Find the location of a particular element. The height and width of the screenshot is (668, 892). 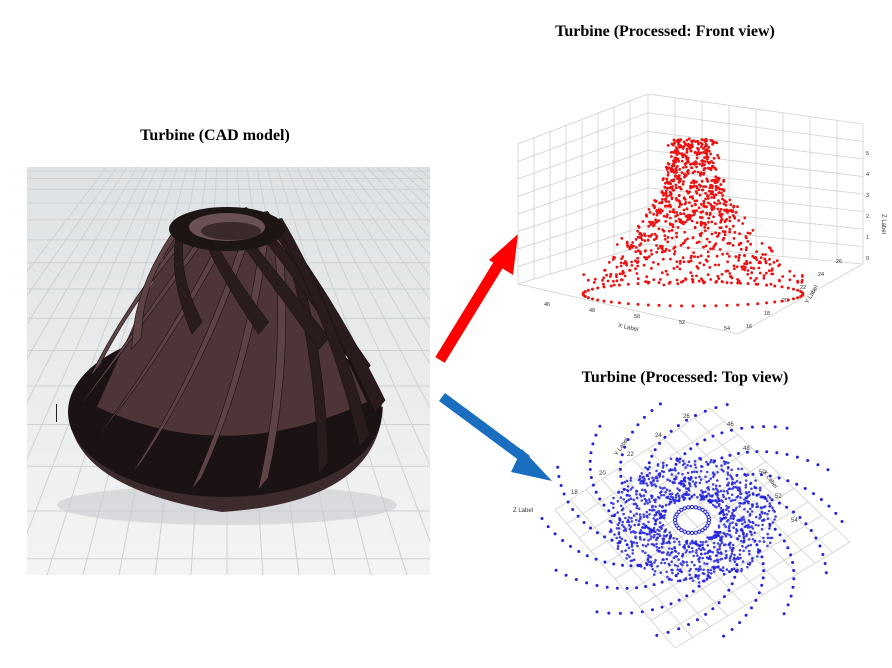

turbine-blade is located at coordinates (157, 288).